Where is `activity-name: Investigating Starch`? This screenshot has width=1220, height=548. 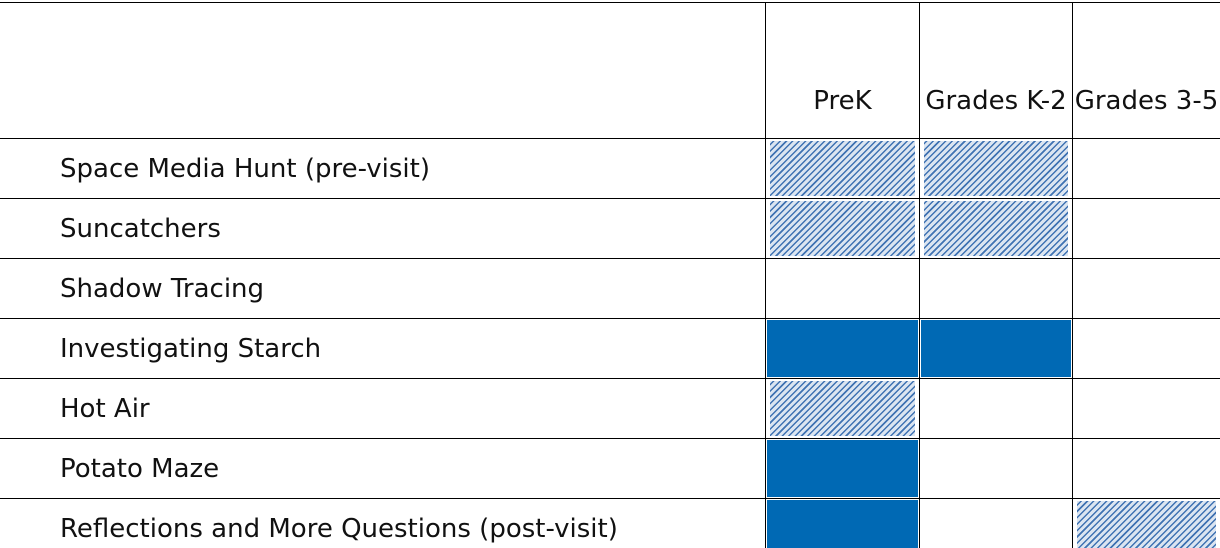 activity-name: Investigating Starch is located at coordinates (383, 348).